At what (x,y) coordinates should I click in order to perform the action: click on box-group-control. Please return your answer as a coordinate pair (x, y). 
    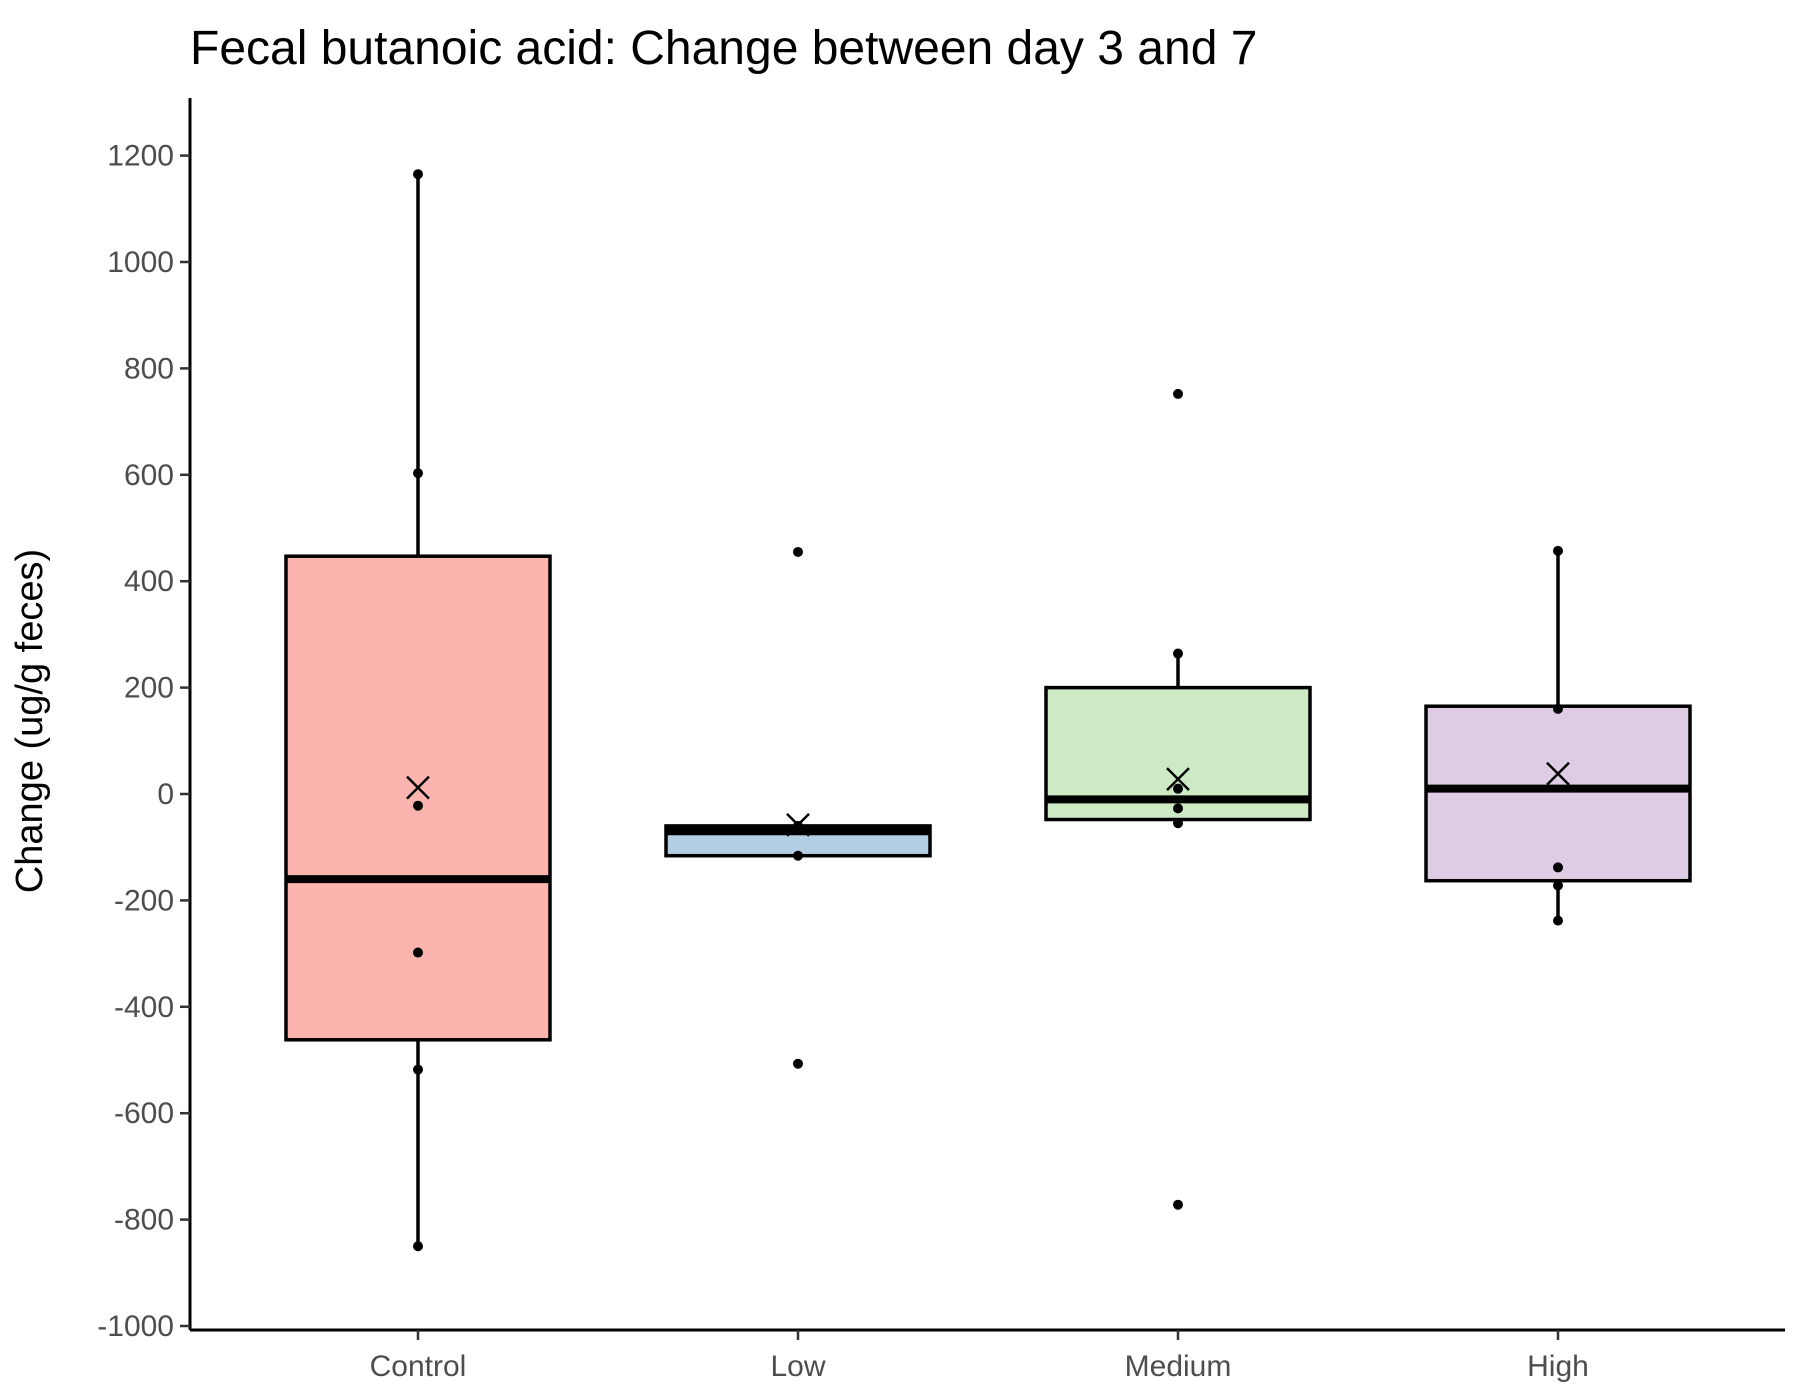
    Looking at the image, I should click on (418, 710).